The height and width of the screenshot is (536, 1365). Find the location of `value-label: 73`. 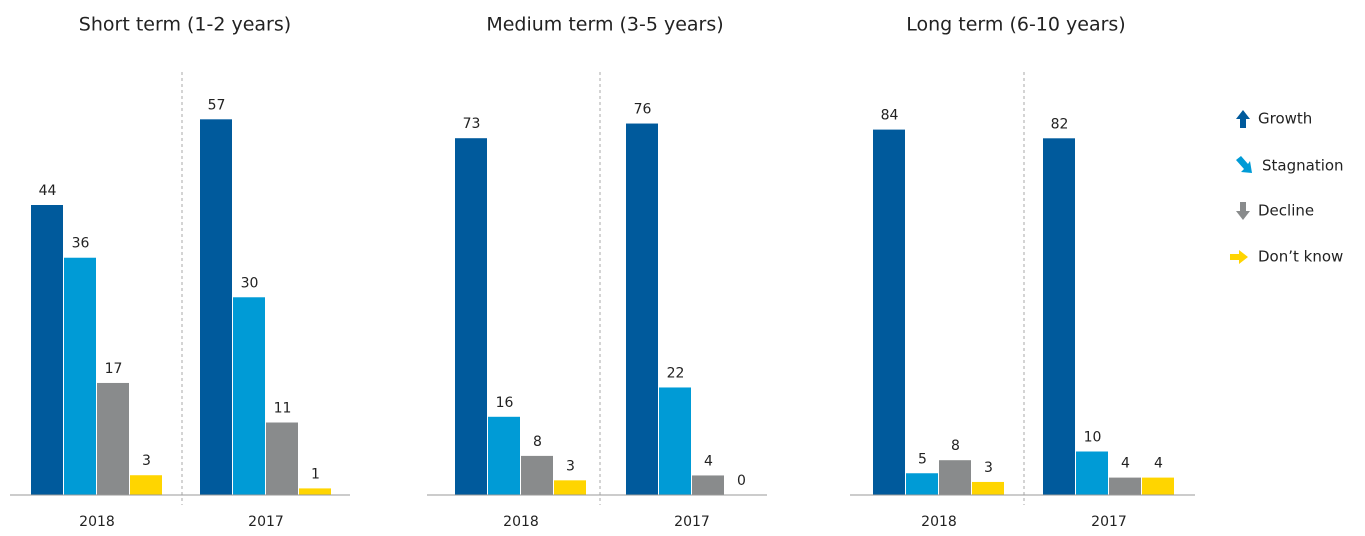

value-label: 73 is located at coordinates (472, 124).